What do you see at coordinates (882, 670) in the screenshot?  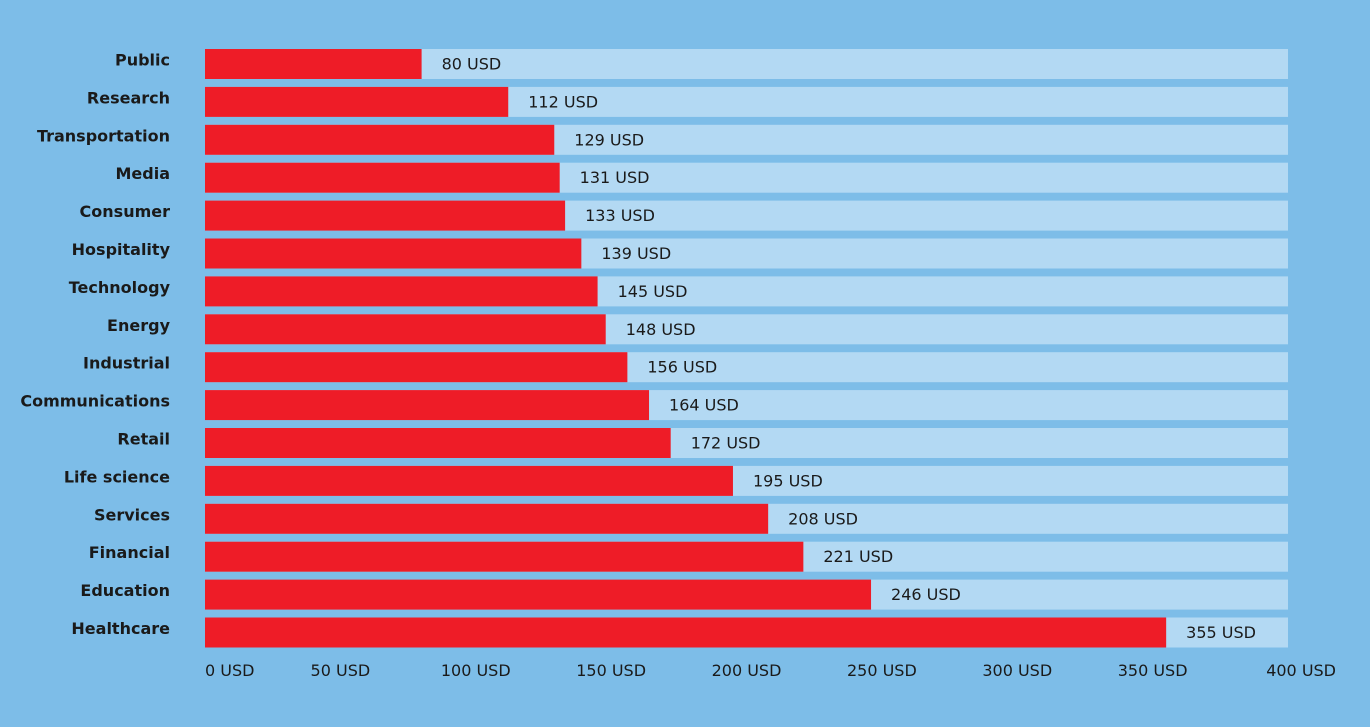 I see `x-tick-label: 250 USD` at bounding box center [882, 670].